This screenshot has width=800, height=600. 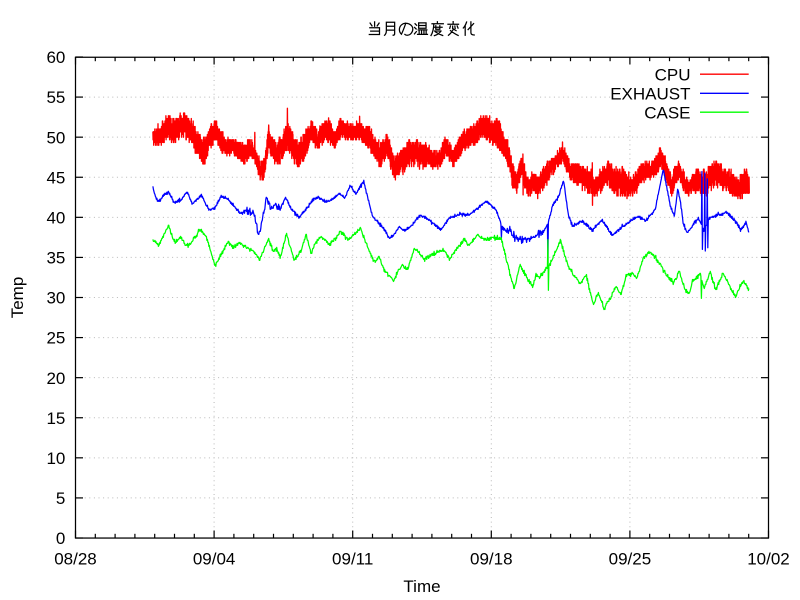 I want to click on svg-text: 09/18, so click(x=491, y=558).